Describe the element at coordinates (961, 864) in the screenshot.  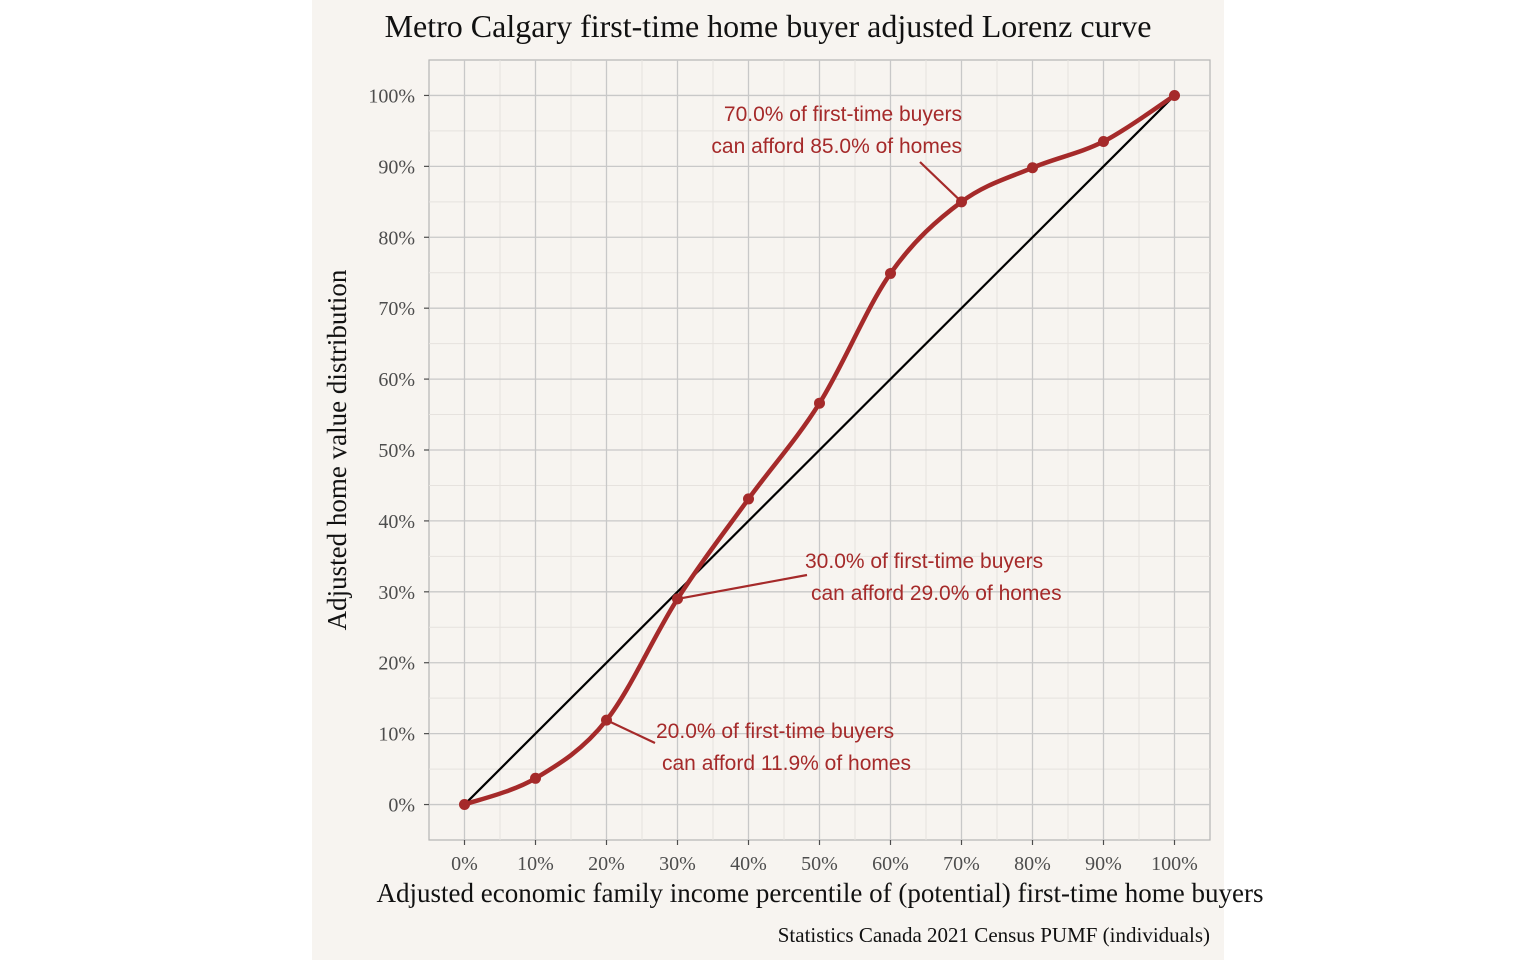
I see `x-tick-label: 70%` at that location.